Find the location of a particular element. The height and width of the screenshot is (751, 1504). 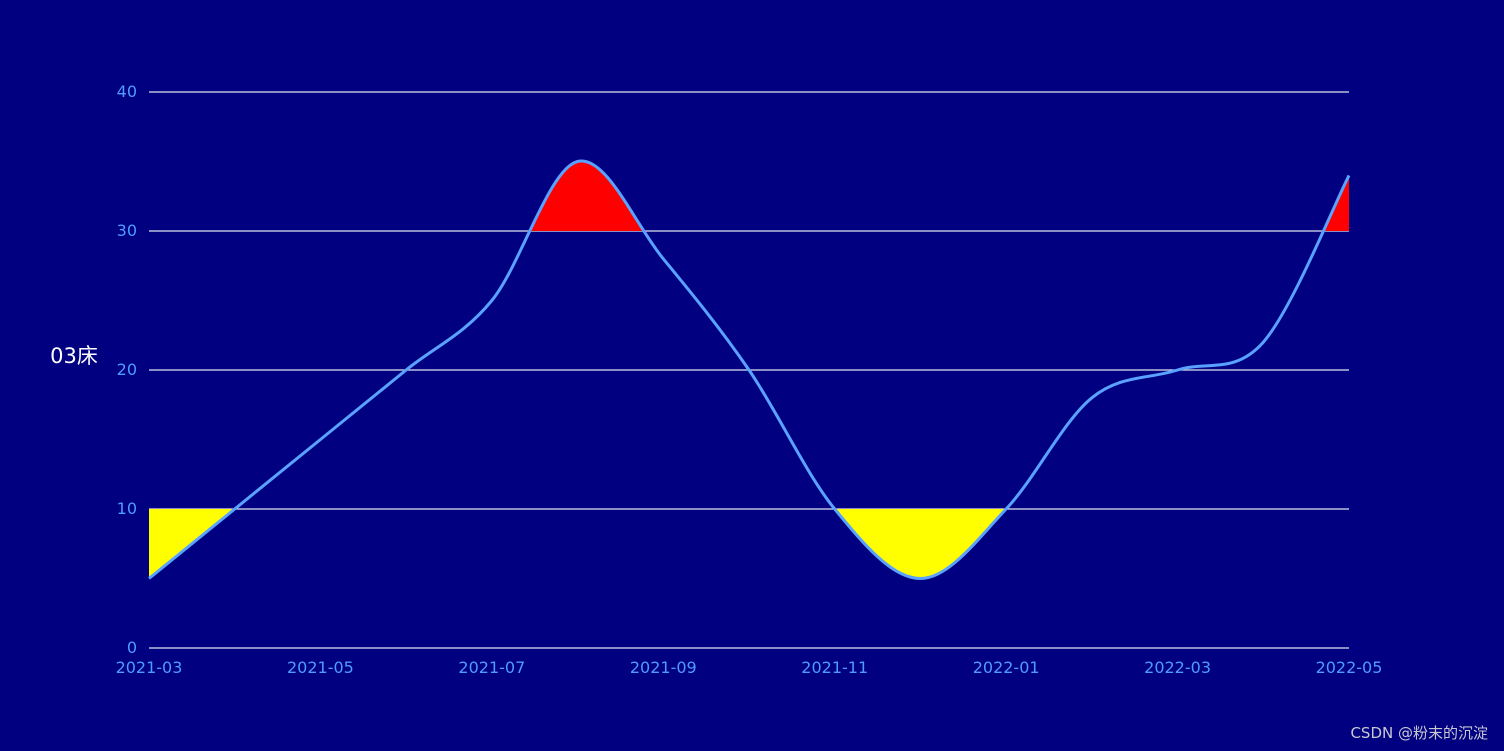

x-tick-label: 2022-03 is located at coordinates (1177, 667).